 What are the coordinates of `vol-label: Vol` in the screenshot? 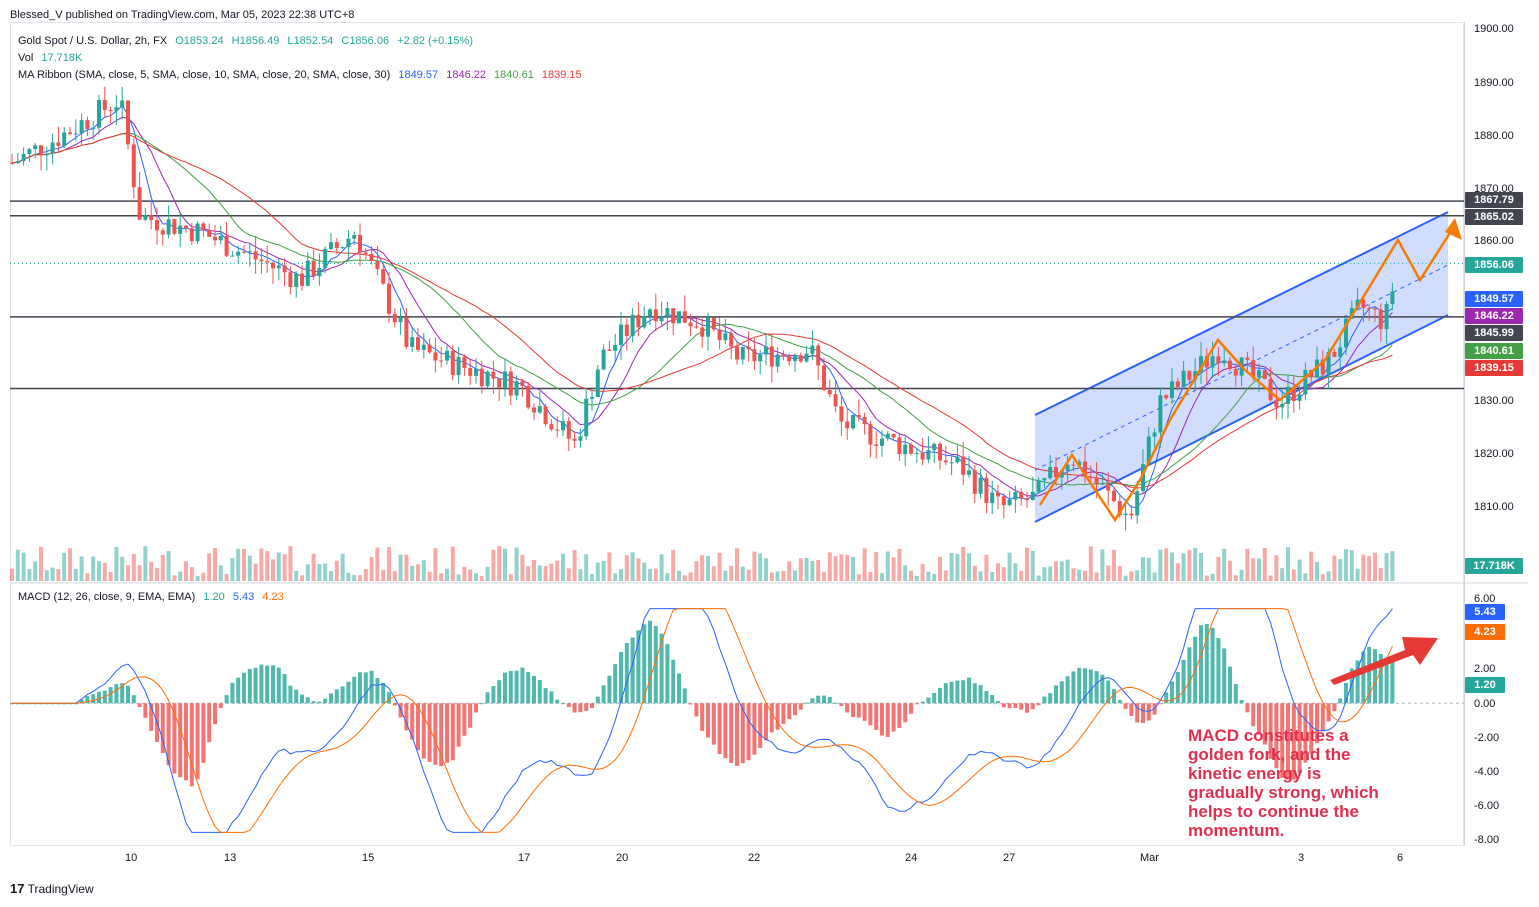 It's located at (26, 58).